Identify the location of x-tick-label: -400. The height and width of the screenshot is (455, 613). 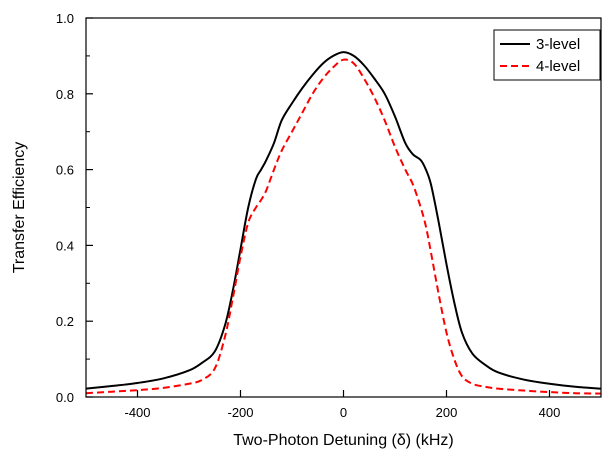
(137, 412).